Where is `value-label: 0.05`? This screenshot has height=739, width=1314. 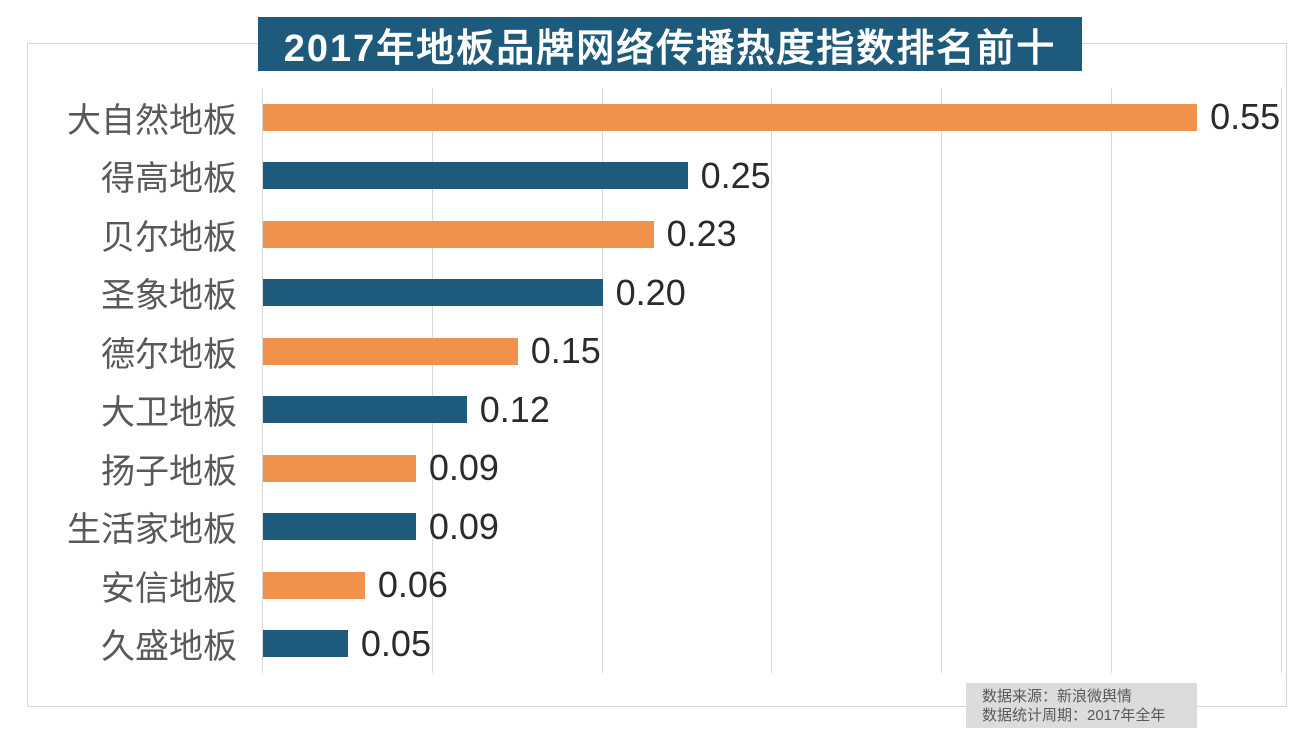 value-label: 0.05 is located at coordinates (395, 643).